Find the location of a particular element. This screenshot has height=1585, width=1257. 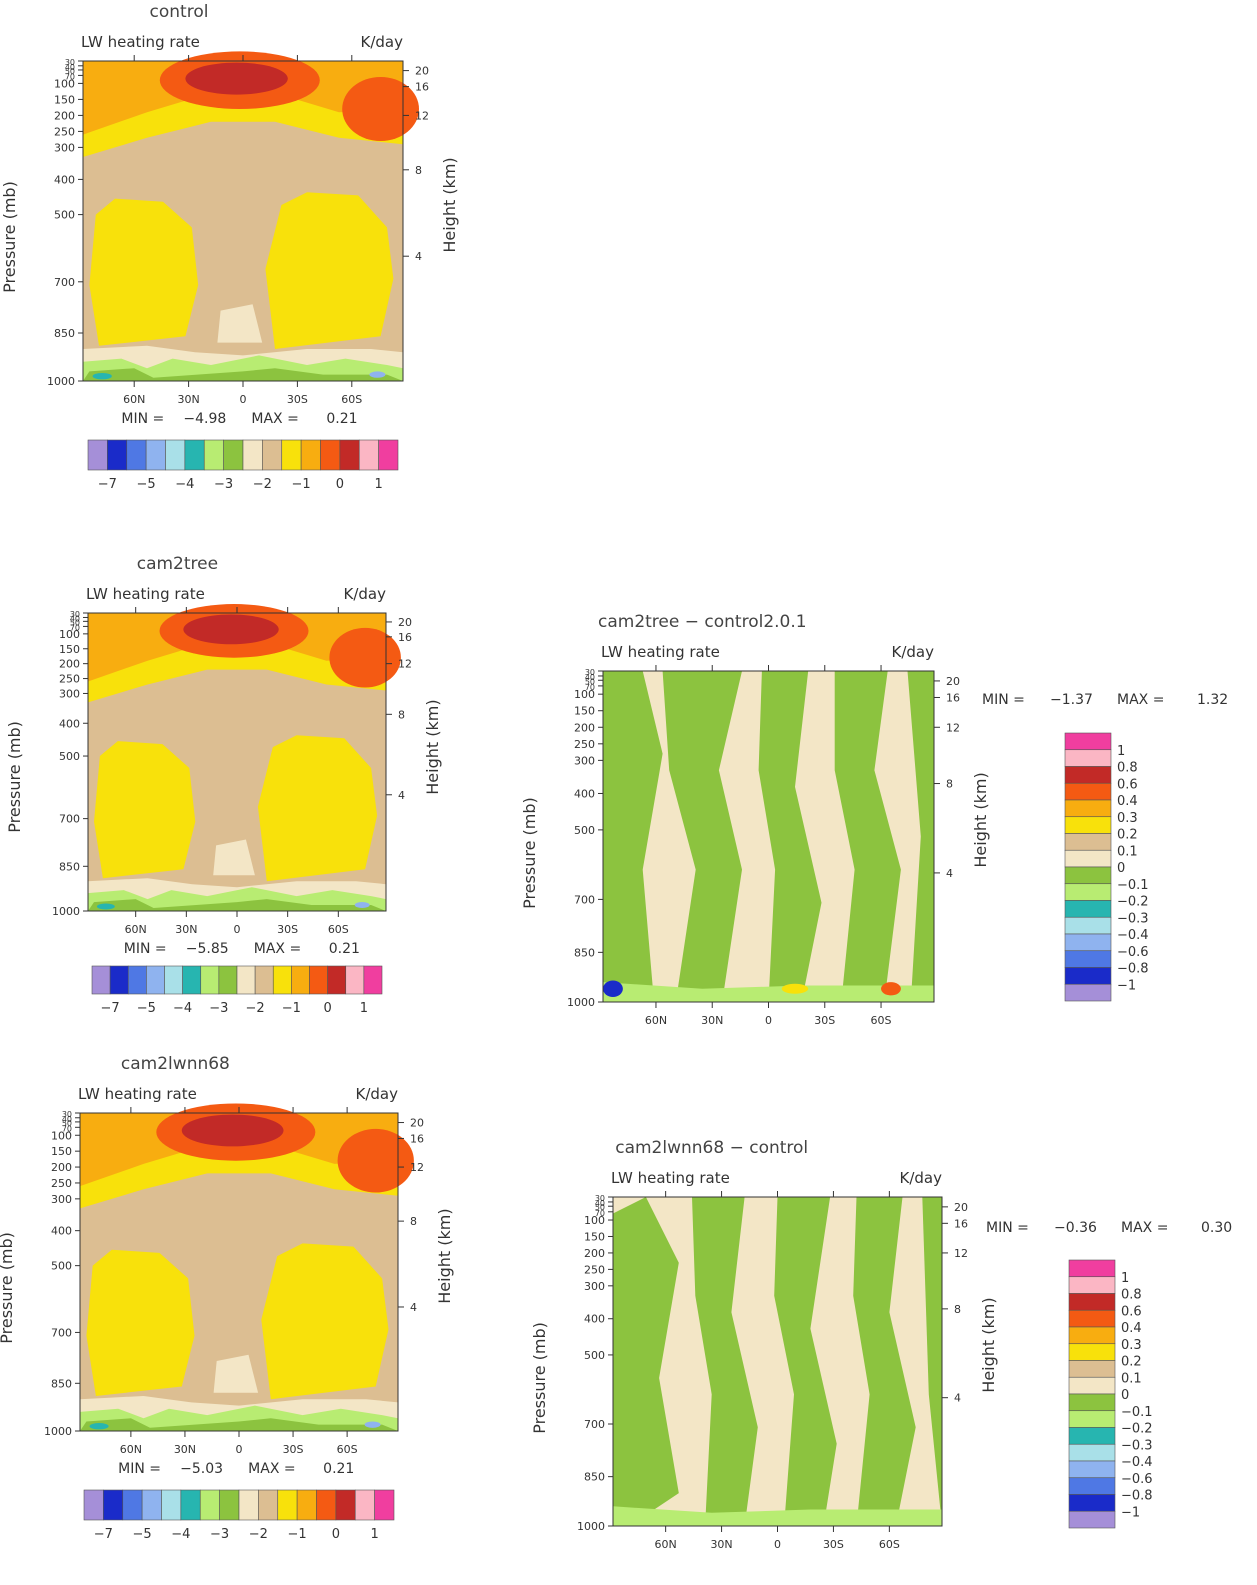

y-tick-label: 50 is located at coordinates (600, 1207).